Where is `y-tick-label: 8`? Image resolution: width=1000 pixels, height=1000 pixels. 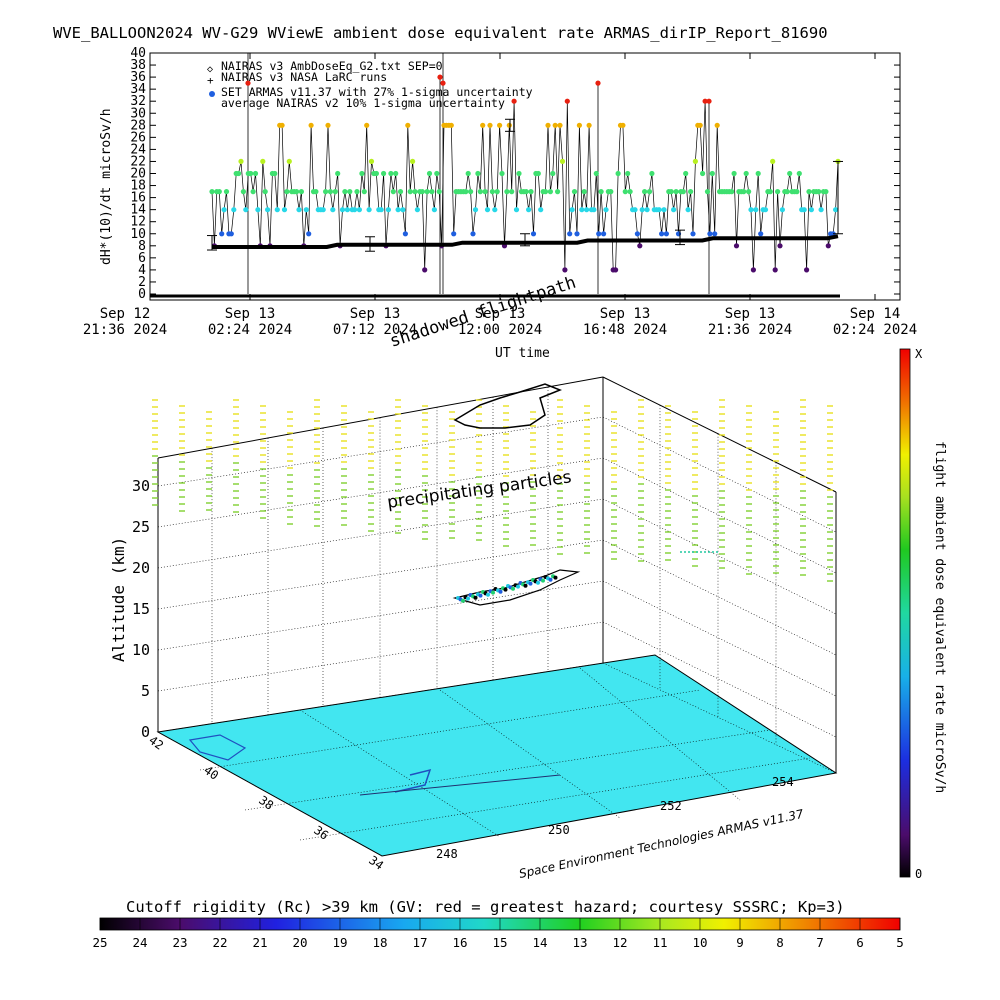 y-tick-label: 8 is located at coordinates (142, 246).